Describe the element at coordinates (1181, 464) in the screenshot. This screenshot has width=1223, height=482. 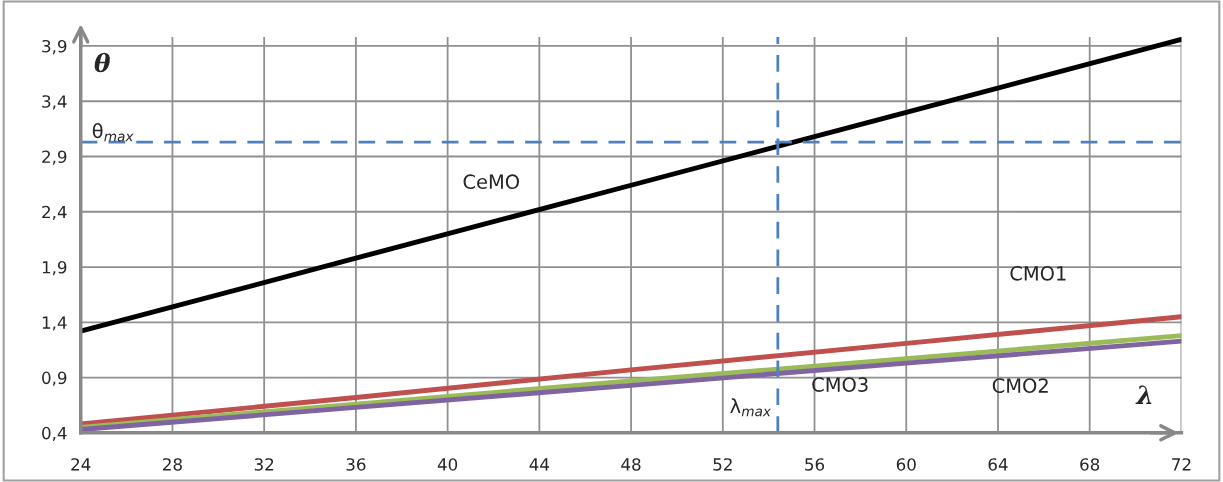
I see `x-tick-label: 72` at that location.